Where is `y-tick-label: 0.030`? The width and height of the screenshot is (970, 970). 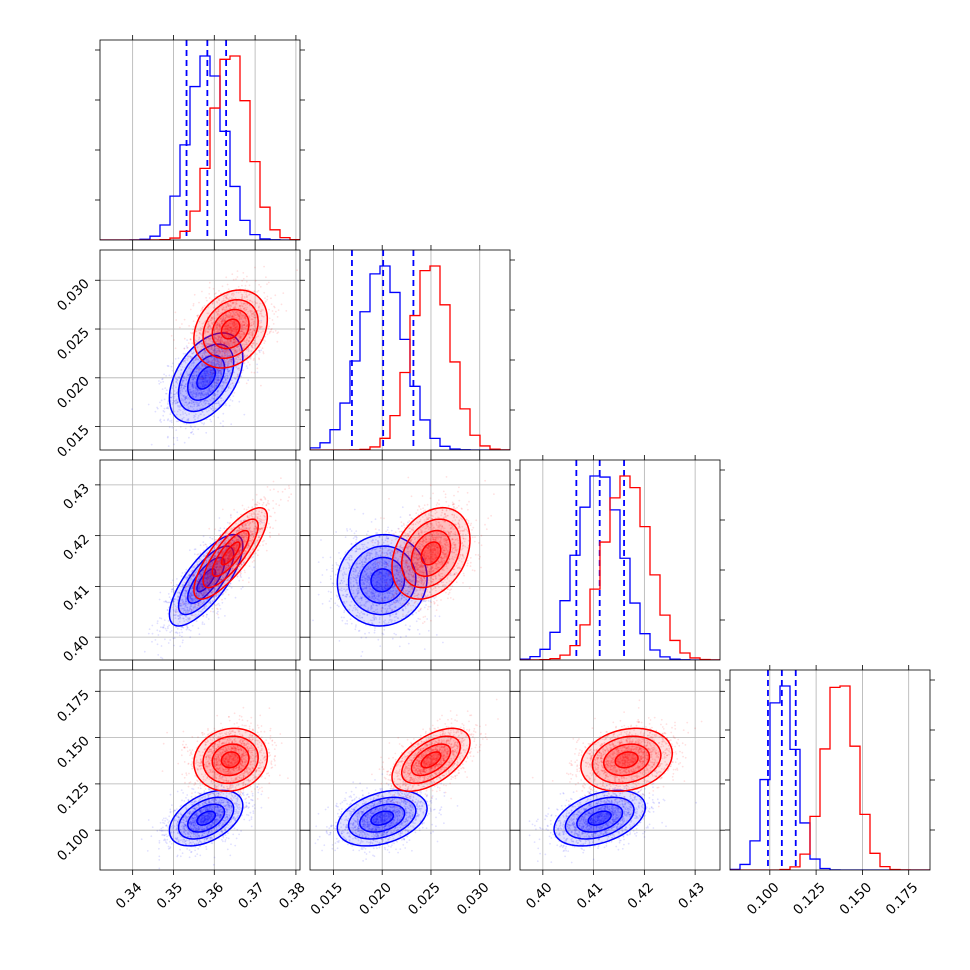
y-tick-label: 0.030 is located at coordinates (73, 295).